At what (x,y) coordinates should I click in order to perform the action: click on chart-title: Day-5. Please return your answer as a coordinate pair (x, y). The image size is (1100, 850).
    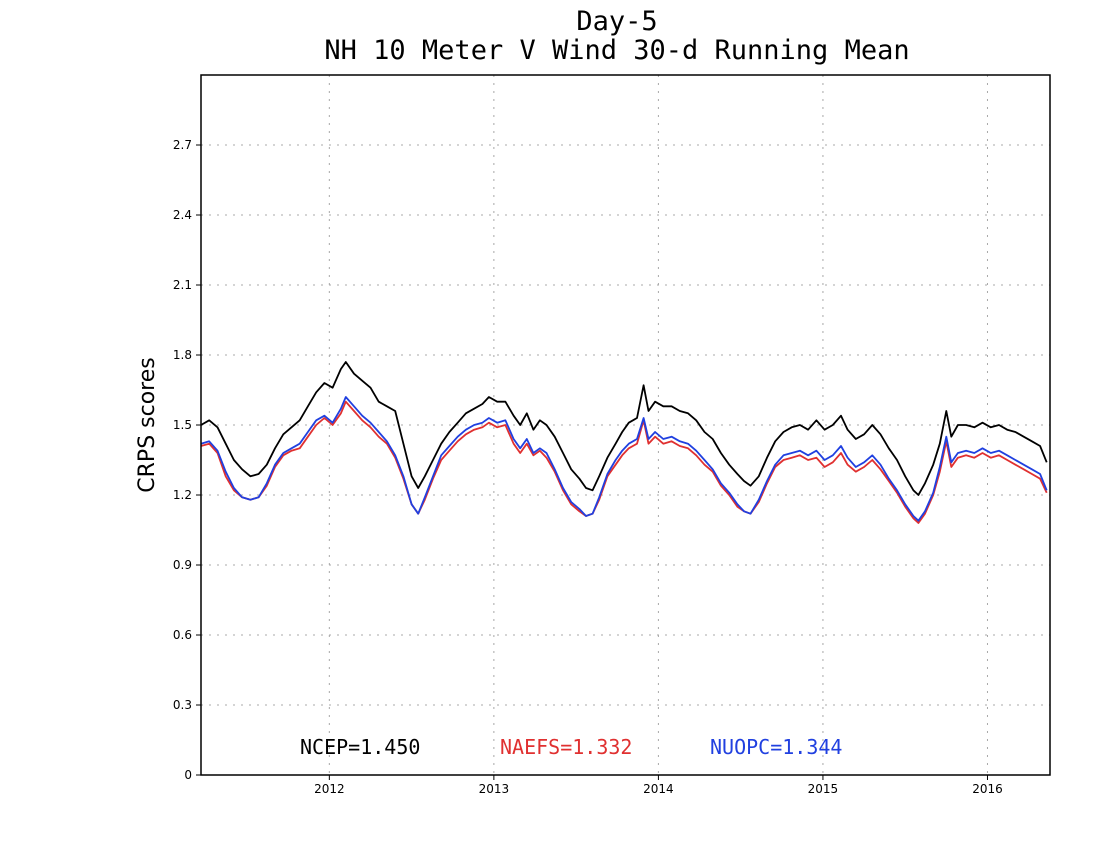
    Looking at the image, I should click on (616, 21).